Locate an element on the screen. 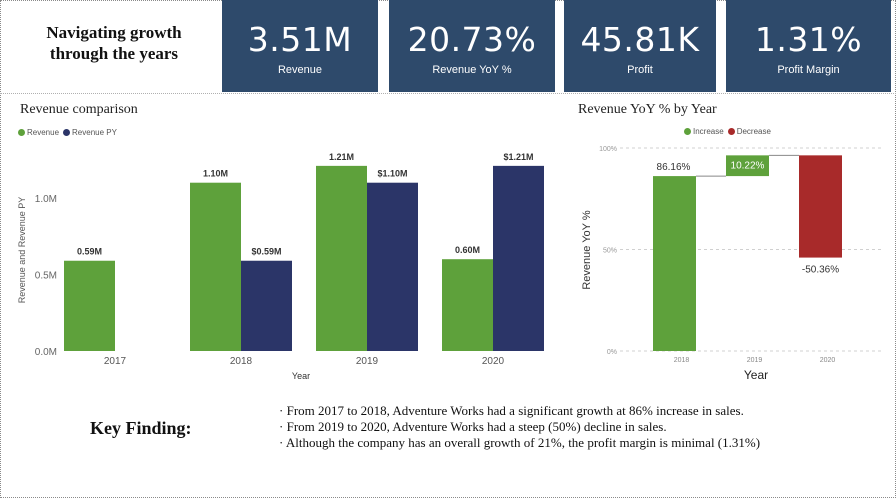 The height and width of the screenshot is (498, 896). kpi-label: Revenue YoY % is located at coordinates (472, 70).